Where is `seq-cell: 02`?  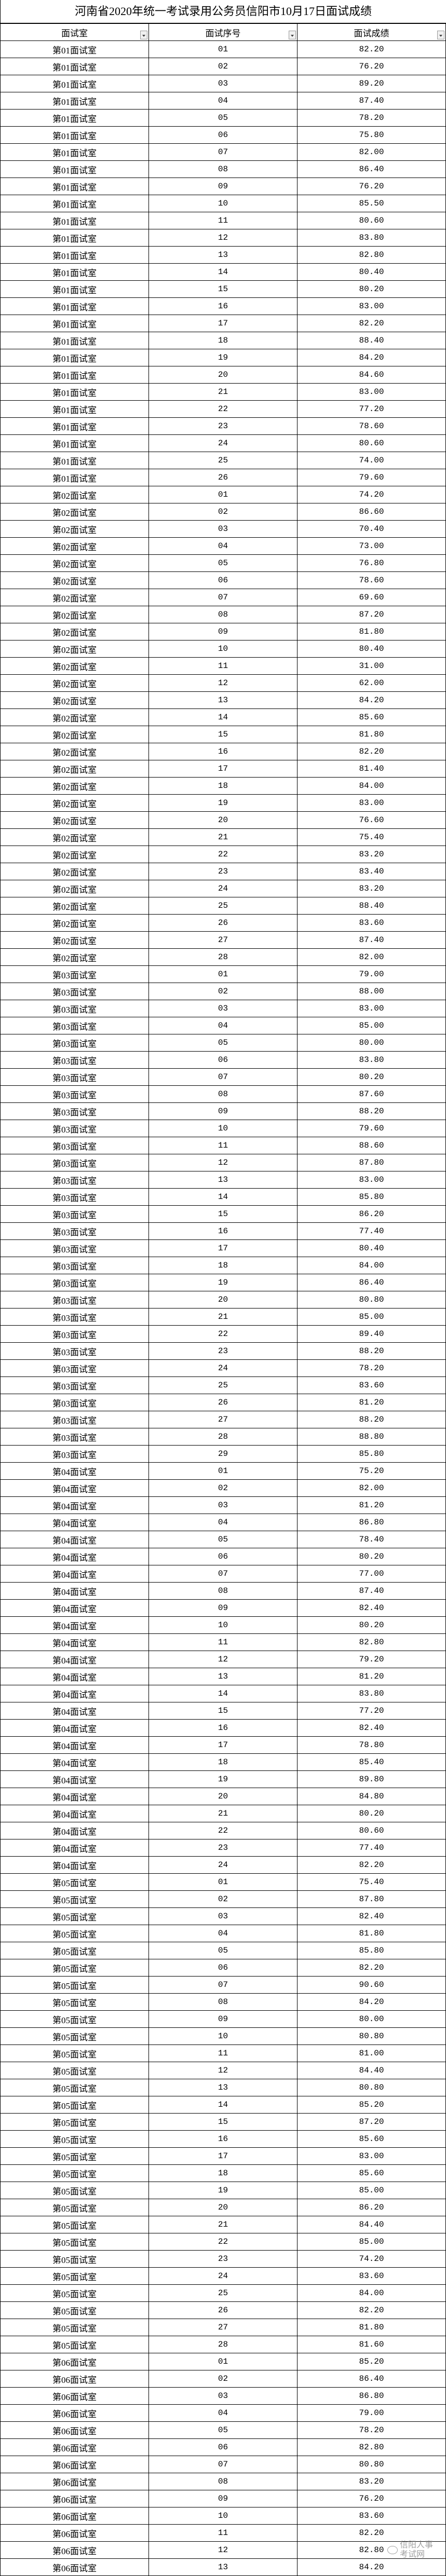
seq-cell: 02 is located at coordinates (223, 1899).